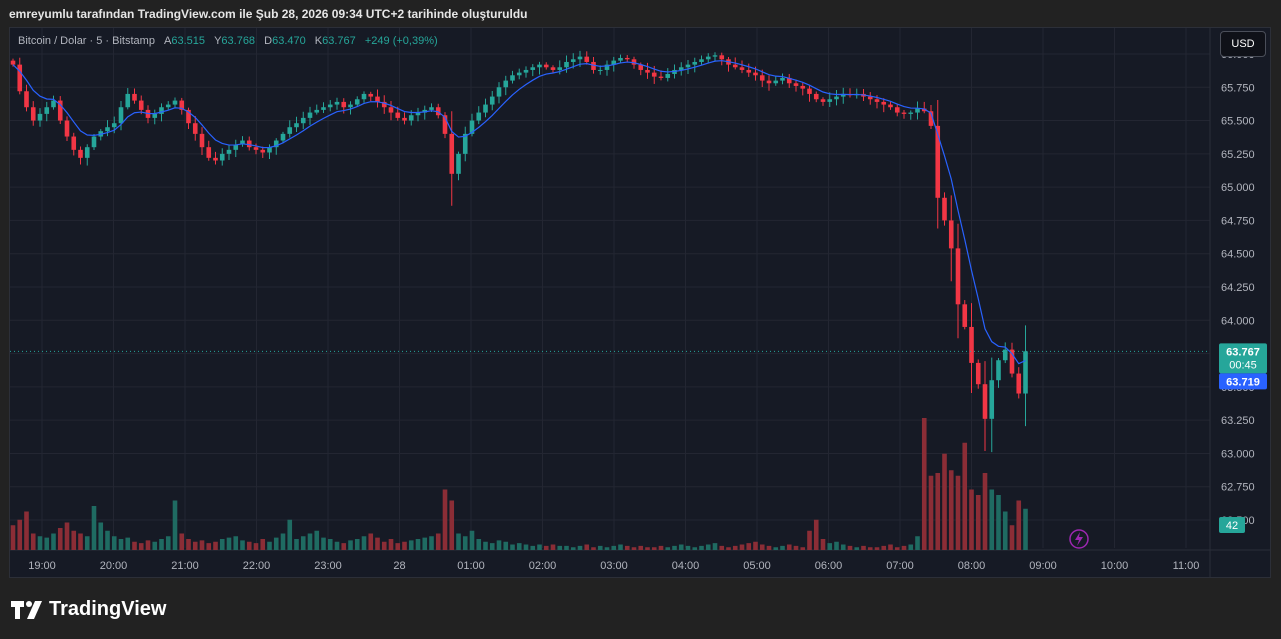  Describe the element at coordinates (42, 566) in the screenshot. I see `x-tick-label: 19:00` at that location.